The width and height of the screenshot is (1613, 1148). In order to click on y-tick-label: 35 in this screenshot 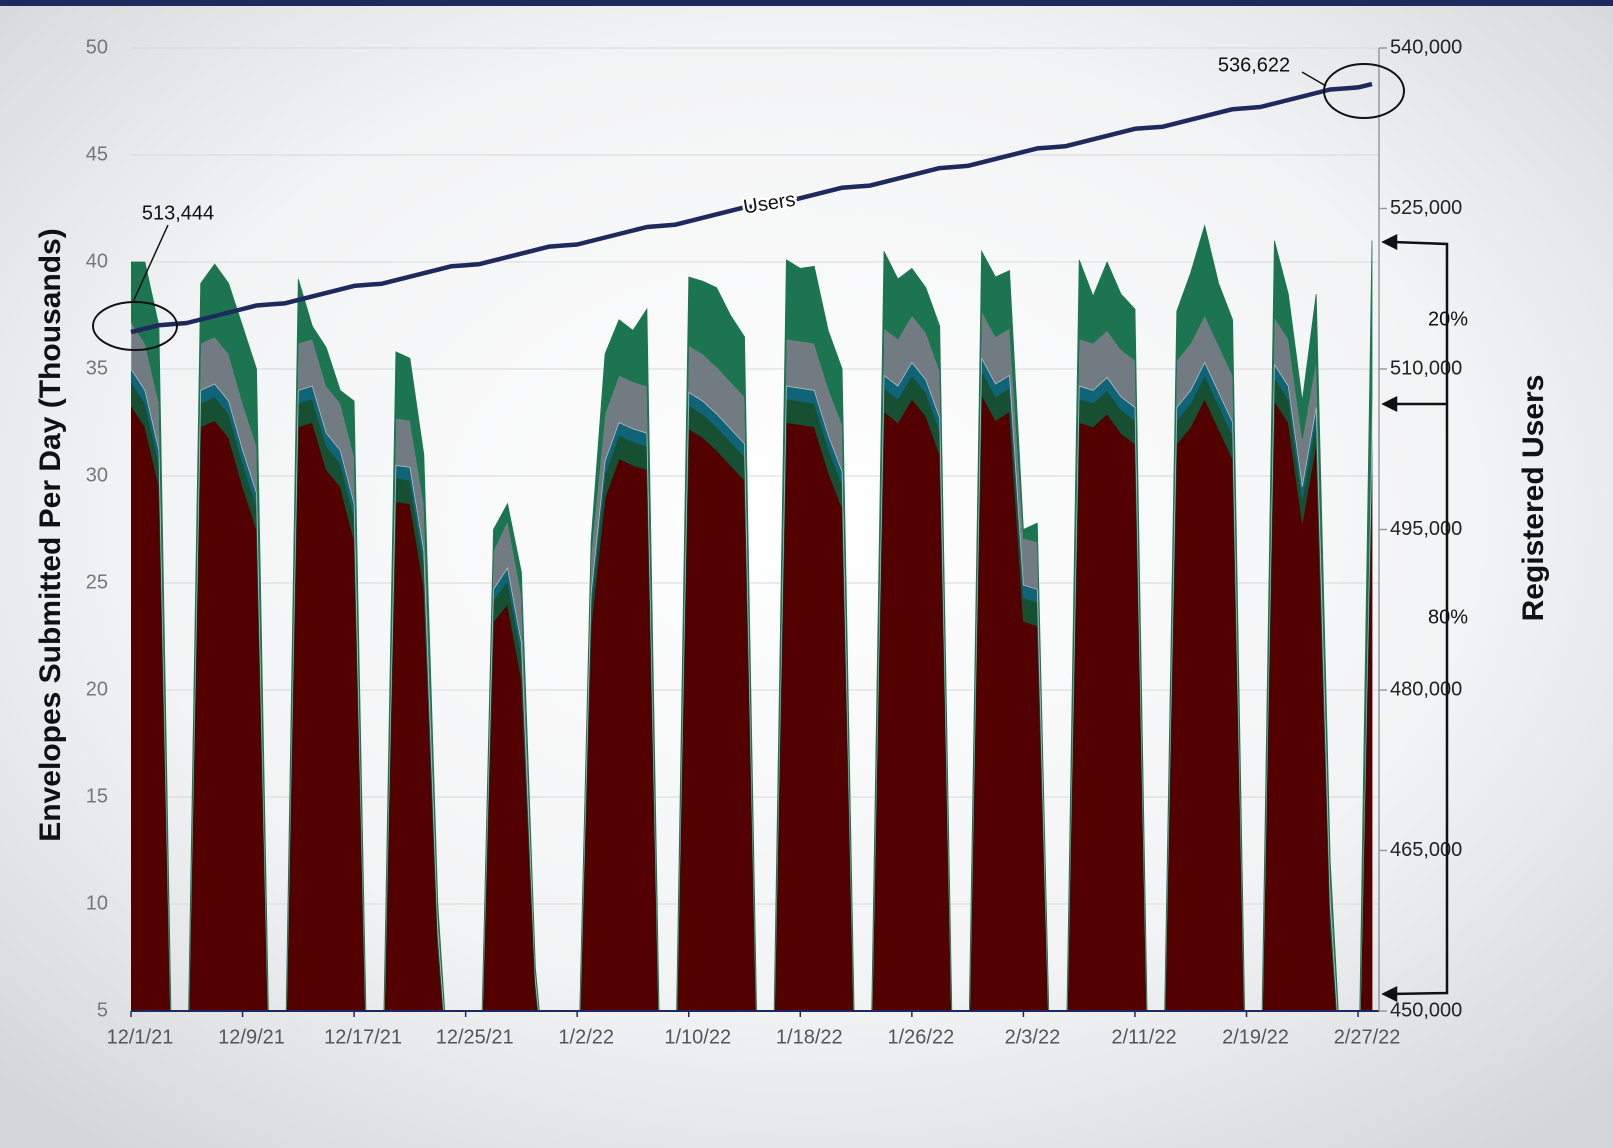, I will do `click(97, 368)`.